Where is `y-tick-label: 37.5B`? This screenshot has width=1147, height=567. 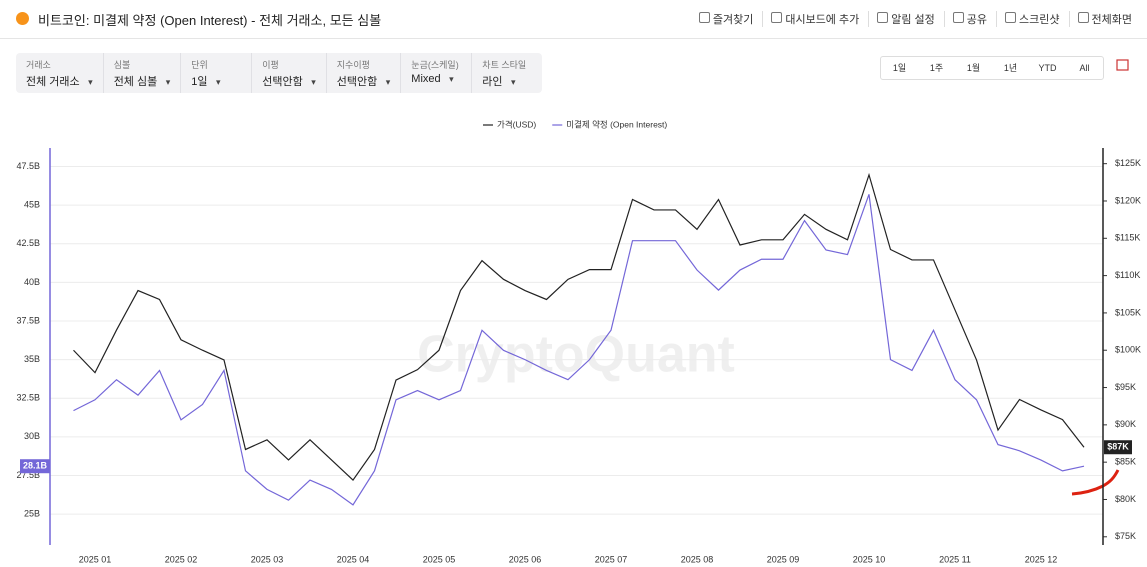 y-tick-label: 37.5B is located at coordinates (28, 320).